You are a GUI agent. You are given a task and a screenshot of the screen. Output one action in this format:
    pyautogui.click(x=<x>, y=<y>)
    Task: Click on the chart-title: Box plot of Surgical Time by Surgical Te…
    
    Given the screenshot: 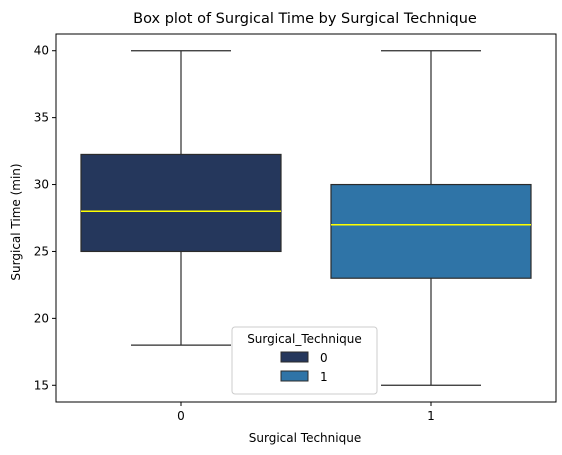 What is the action you would take?
    pyautogui.click(x=305, y=19)
    